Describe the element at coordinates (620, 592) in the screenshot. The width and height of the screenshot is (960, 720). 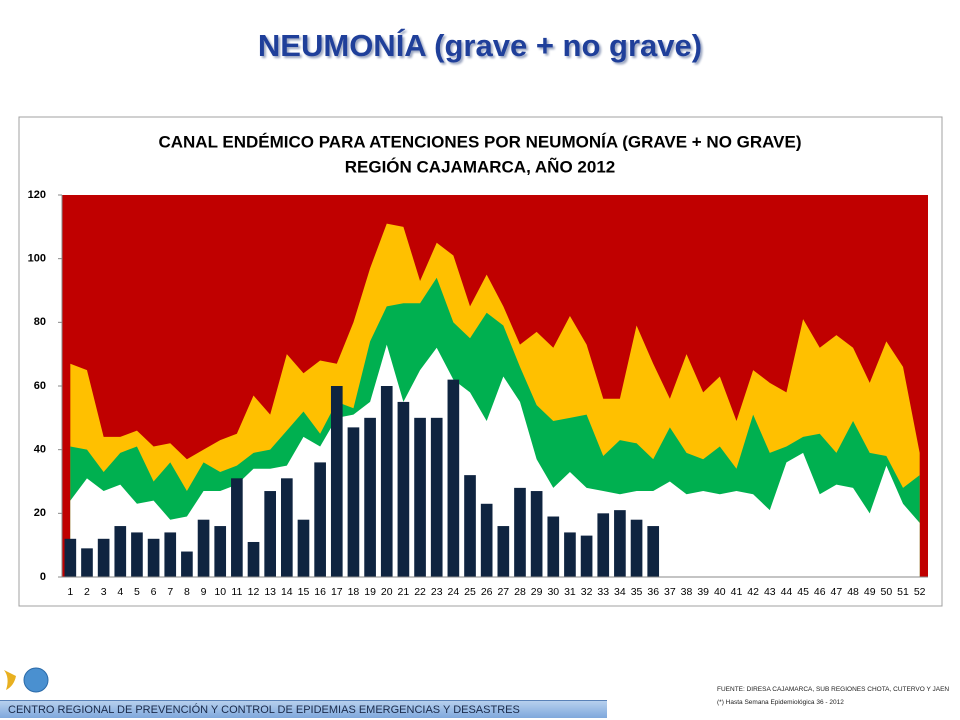
I see `x-tick-label: 34` at that location.